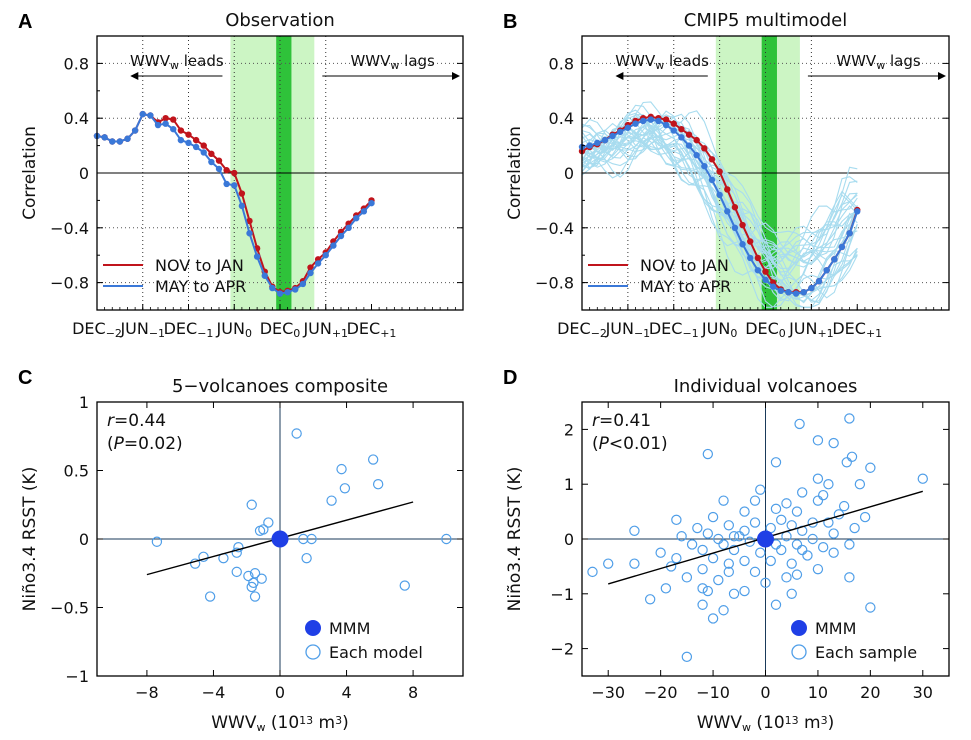 The height and width of the screenshot is (740, 971). I want to click on xtick-label: 4, so click(346, 692).